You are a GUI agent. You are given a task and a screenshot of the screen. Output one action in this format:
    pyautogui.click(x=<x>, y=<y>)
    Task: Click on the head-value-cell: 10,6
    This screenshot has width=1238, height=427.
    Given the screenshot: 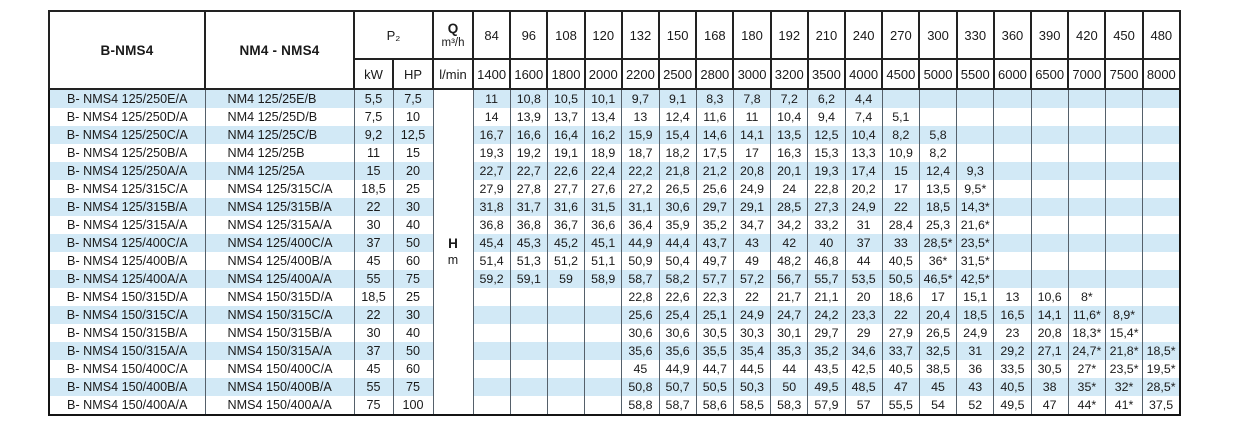 What is the action you would take?
    pyautogui.click(x=1049, y=297)
    